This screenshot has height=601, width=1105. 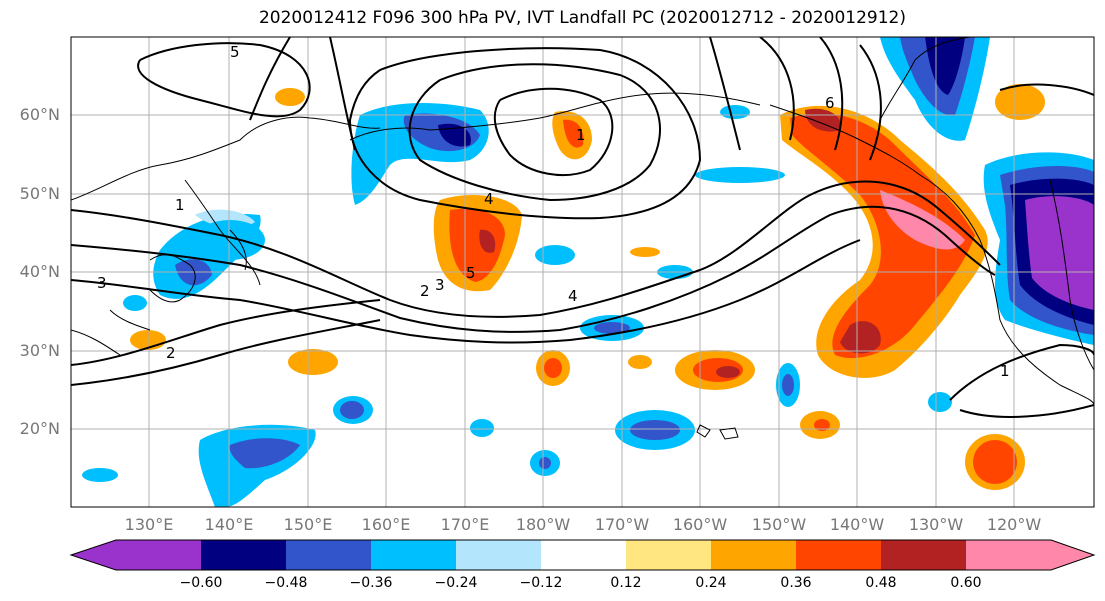 I want to click on lat-label: 50°N, so click(x=39, y=193).